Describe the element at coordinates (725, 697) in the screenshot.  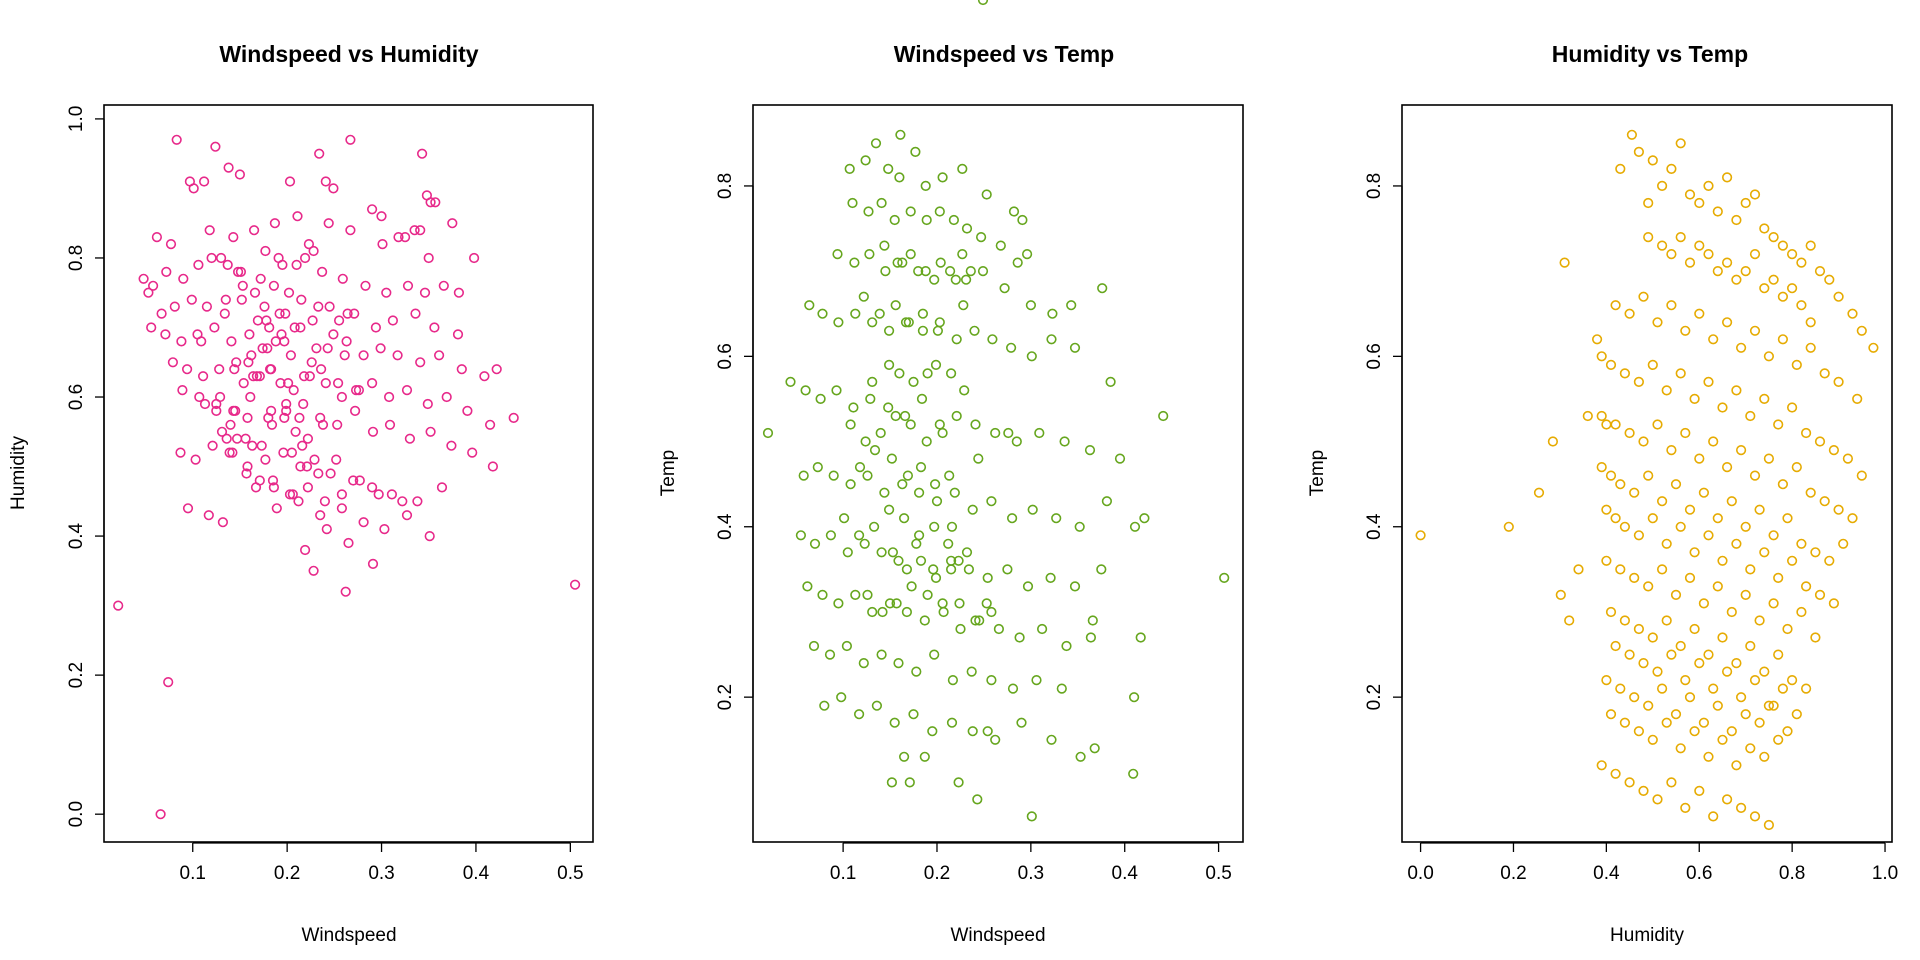
I see `panel-2-y-tick-label: 0.2` at that location.